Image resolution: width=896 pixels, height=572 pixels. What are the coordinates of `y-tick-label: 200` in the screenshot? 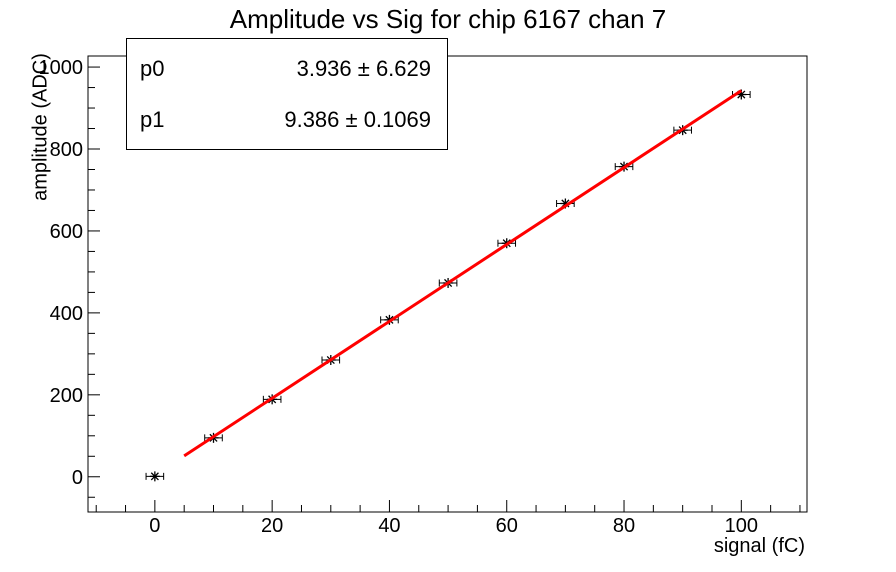 It's located at (66, 396).